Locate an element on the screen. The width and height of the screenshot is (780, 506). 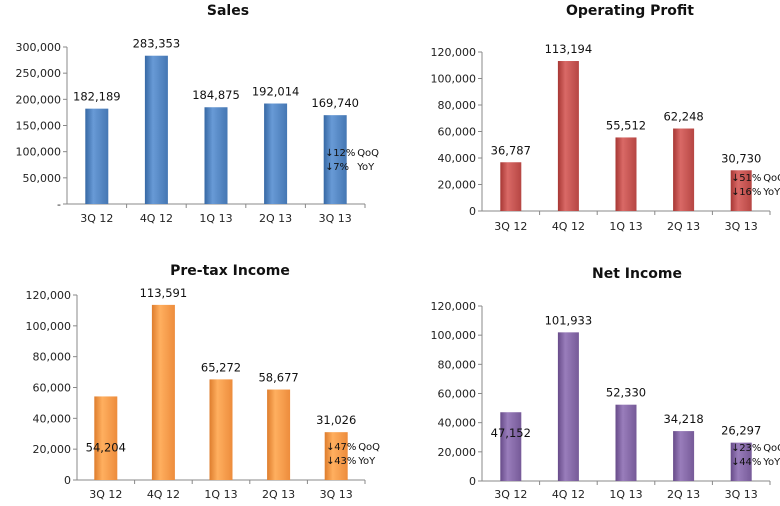
data-label: 34,218 is located at coordinates (683, 419).